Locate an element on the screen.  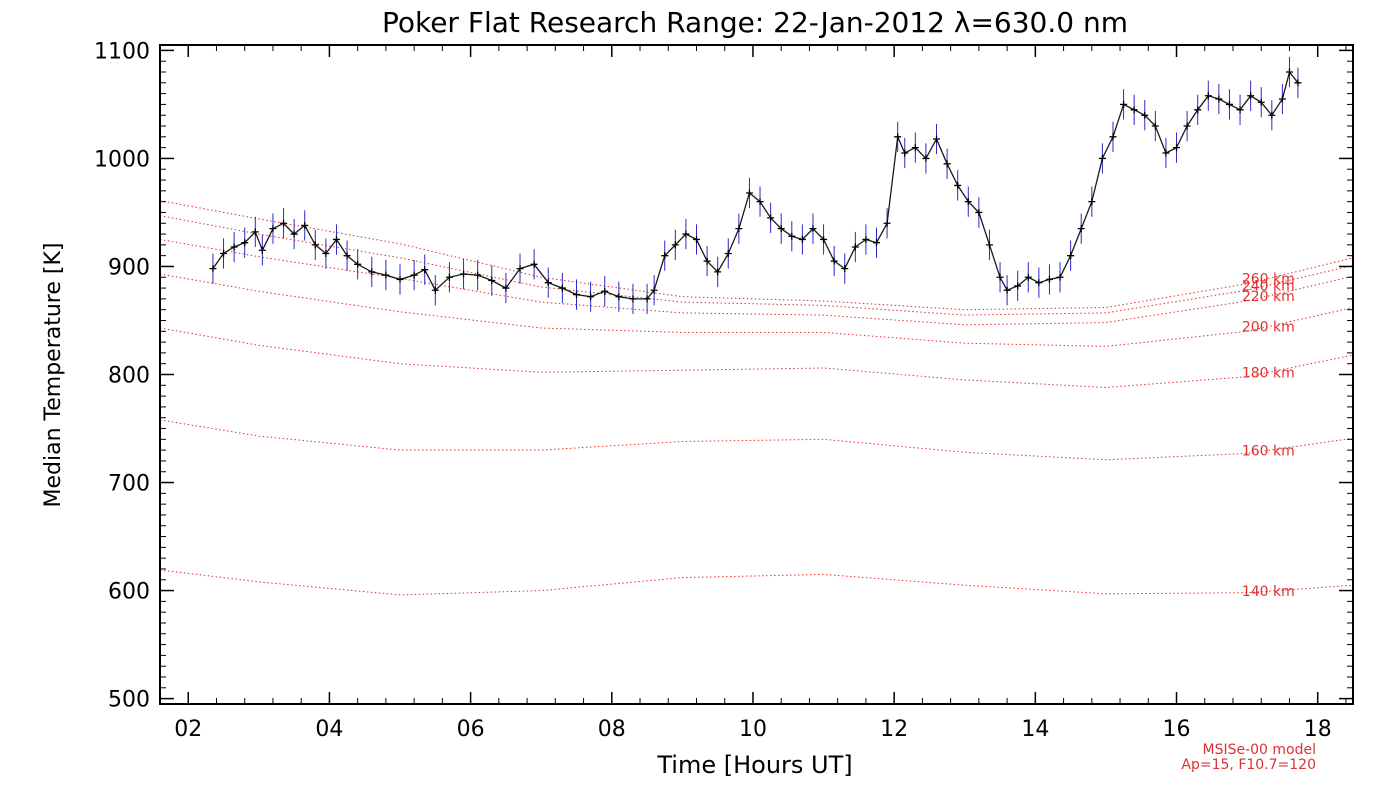
x-axis-label: Time [Hours UT] is located at coordinates (754, 765).